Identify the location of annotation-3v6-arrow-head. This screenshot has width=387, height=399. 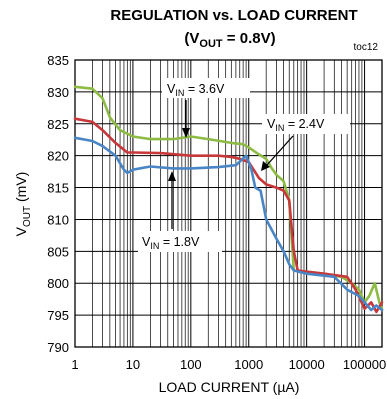
(186, 133).